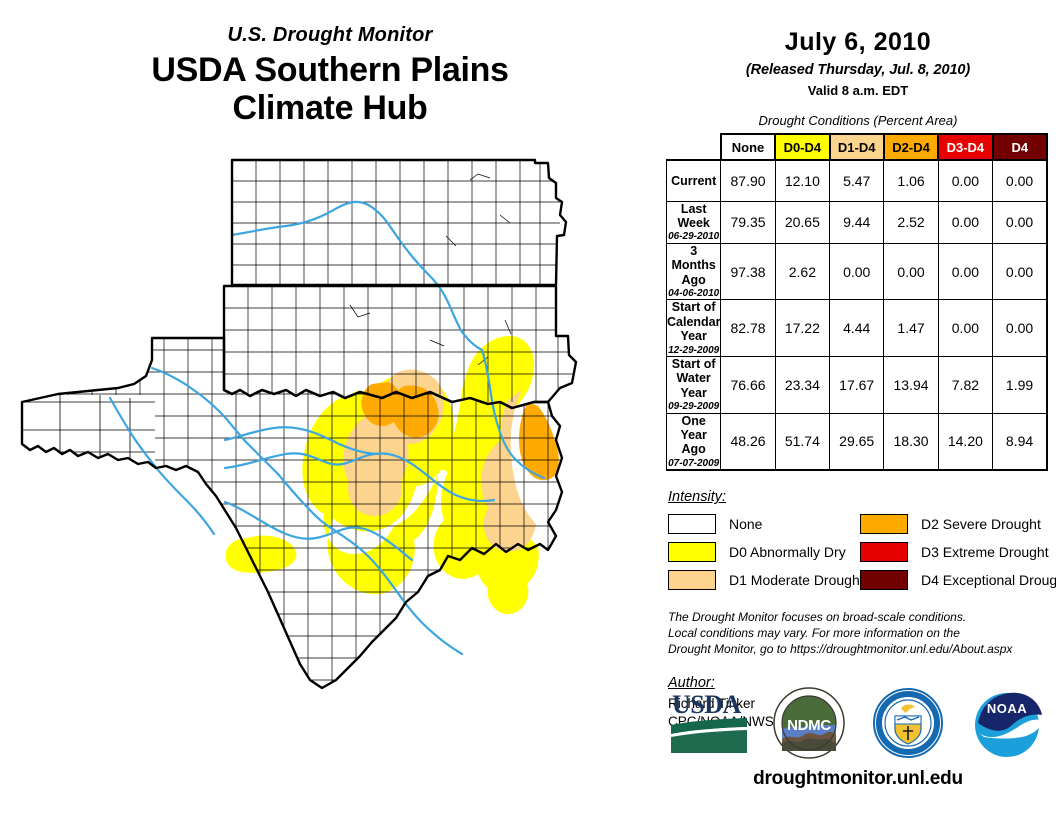  I want to click on legend-swatch-d3-icon, so click(884, 552).